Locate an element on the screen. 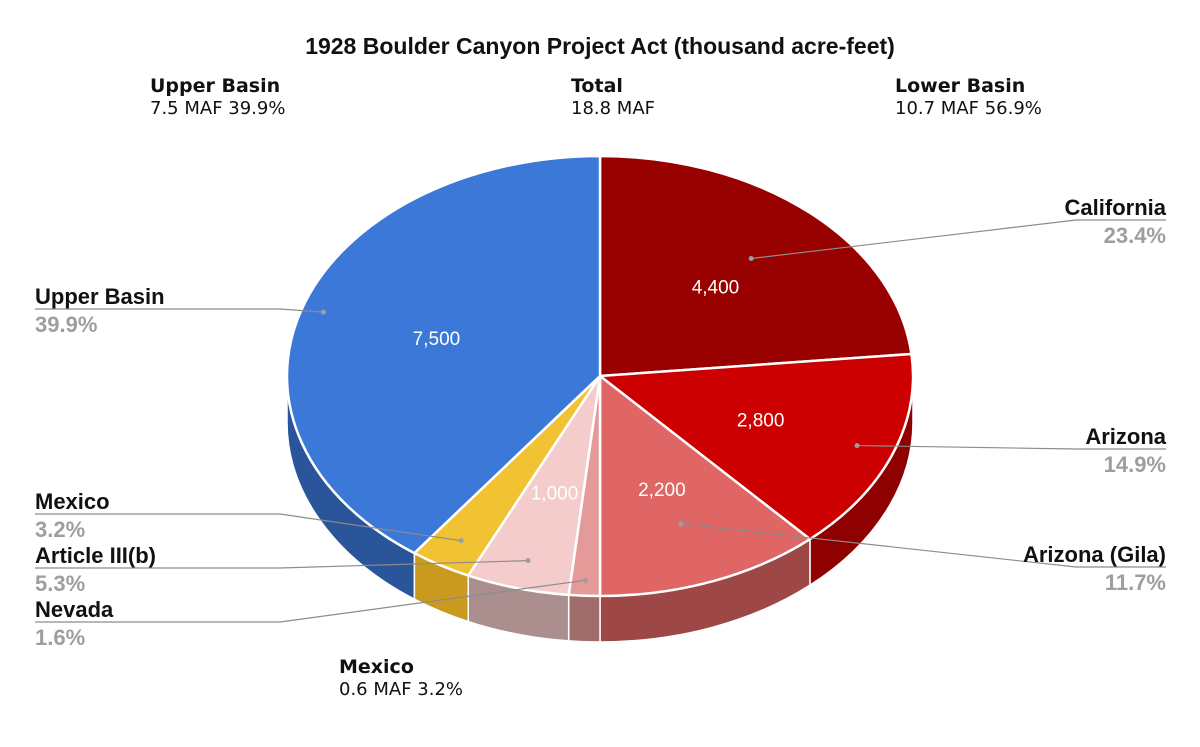 The image size is (1200, 747). summary-upper-basin: Upper Basin 7.5 MAF 39.9% is located at coordinates (217, 98).